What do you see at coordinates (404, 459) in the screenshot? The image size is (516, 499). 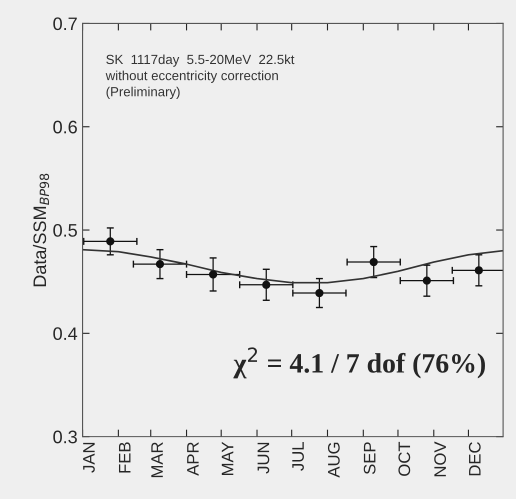 I see `x-tick-label: OCT` at bounding box center [404, 459].